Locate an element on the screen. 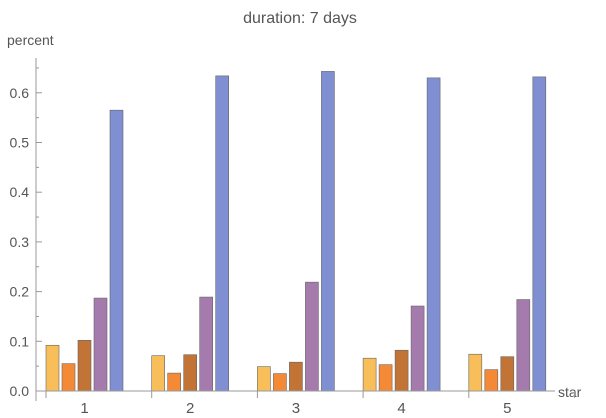 This screenshot has width=606, height=418. x-tick-label: 4 is located at coordinates (401, 408).